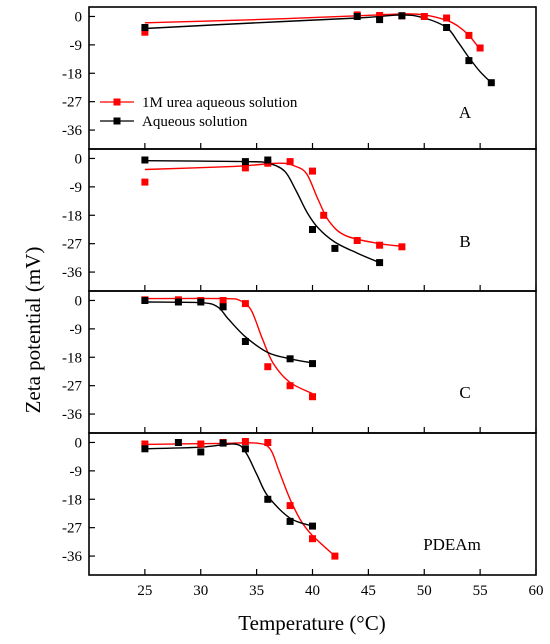 The height and width of the screenshot is (644, 550). I want to click on y-axis-title: Zeta potential (mV), so click(33, 330).